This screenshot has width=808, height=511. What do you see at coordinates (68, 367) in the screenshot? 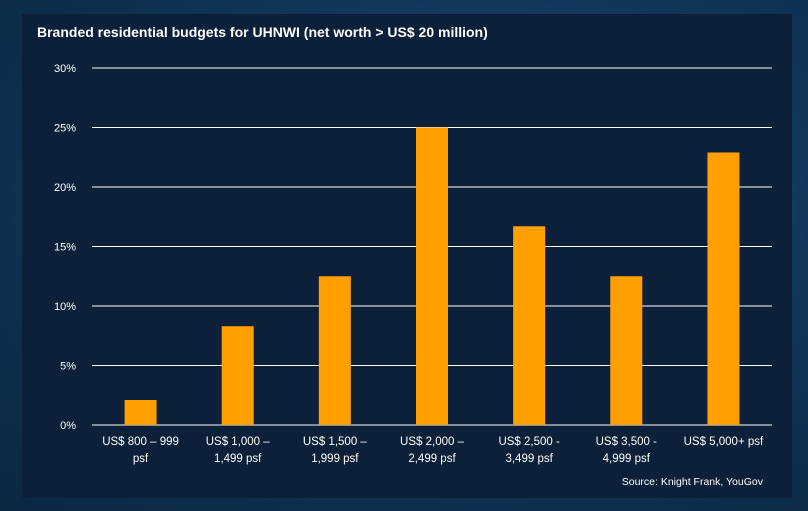
I see `y-tick-label: 5%` at bounding box center [68, 367].